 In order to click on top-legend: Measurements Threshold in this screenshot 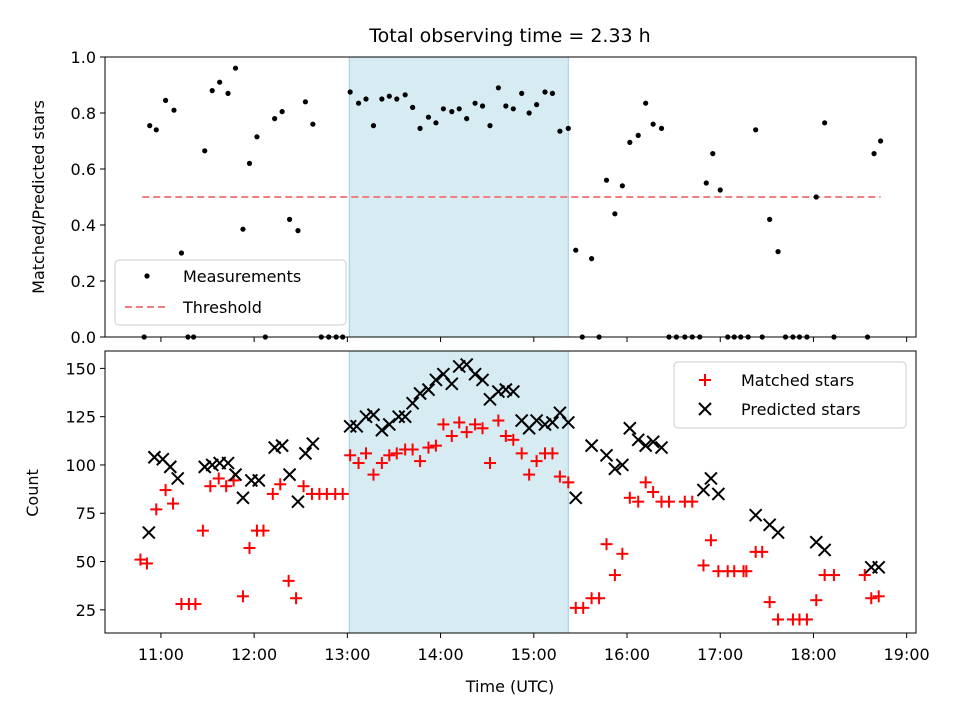, I will do `click(230, 292)`.